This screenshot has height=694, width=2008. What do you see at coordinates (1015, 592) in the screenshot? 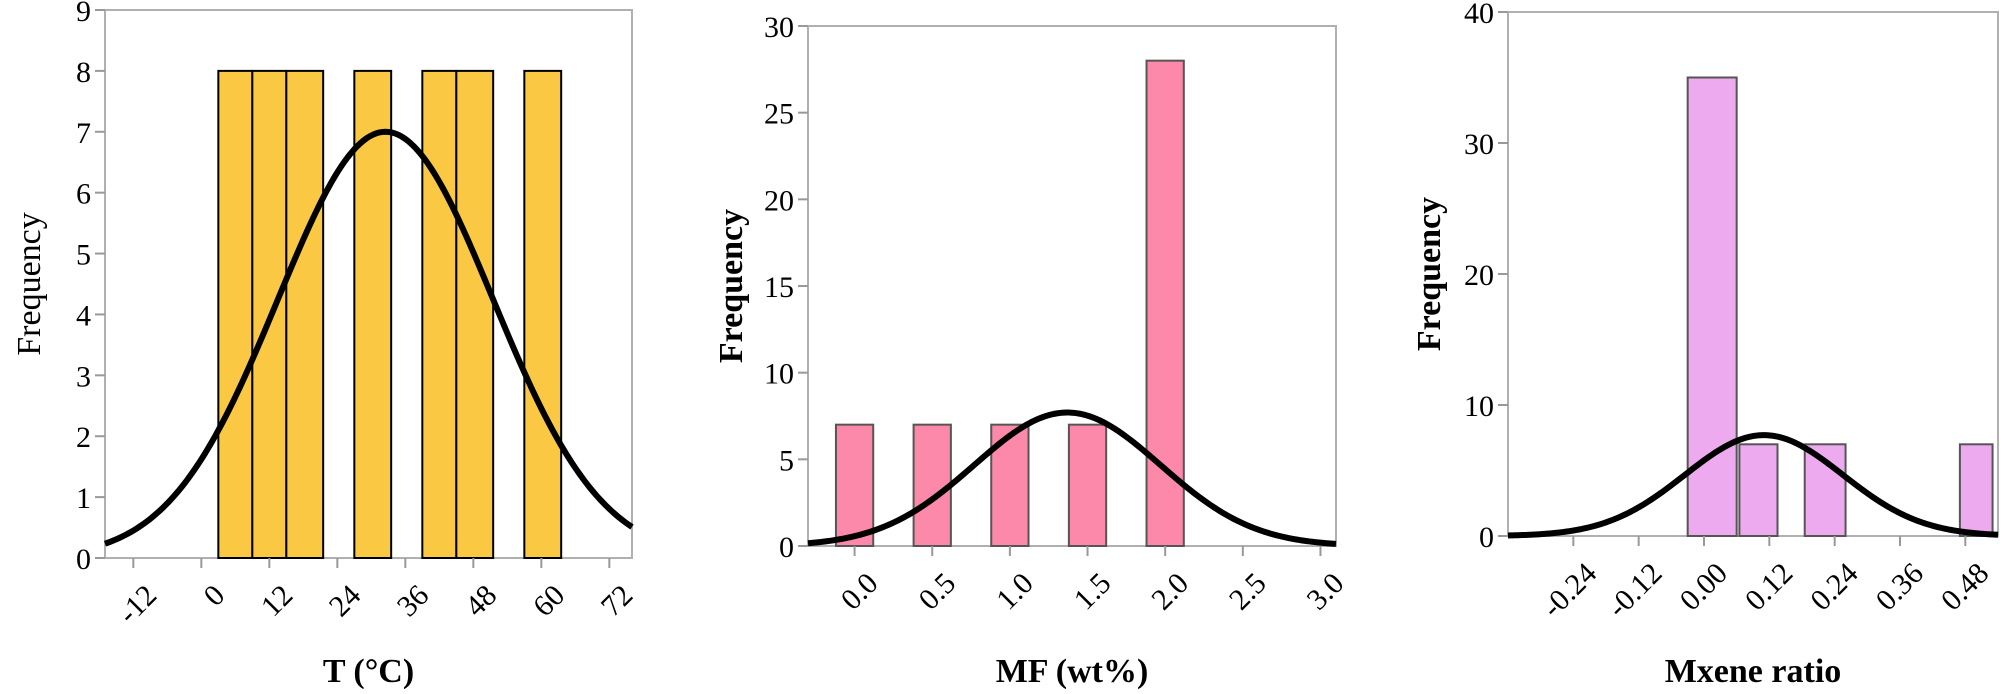
I see `x-tick-label: 1.0` at bounding box center [1015, 592].